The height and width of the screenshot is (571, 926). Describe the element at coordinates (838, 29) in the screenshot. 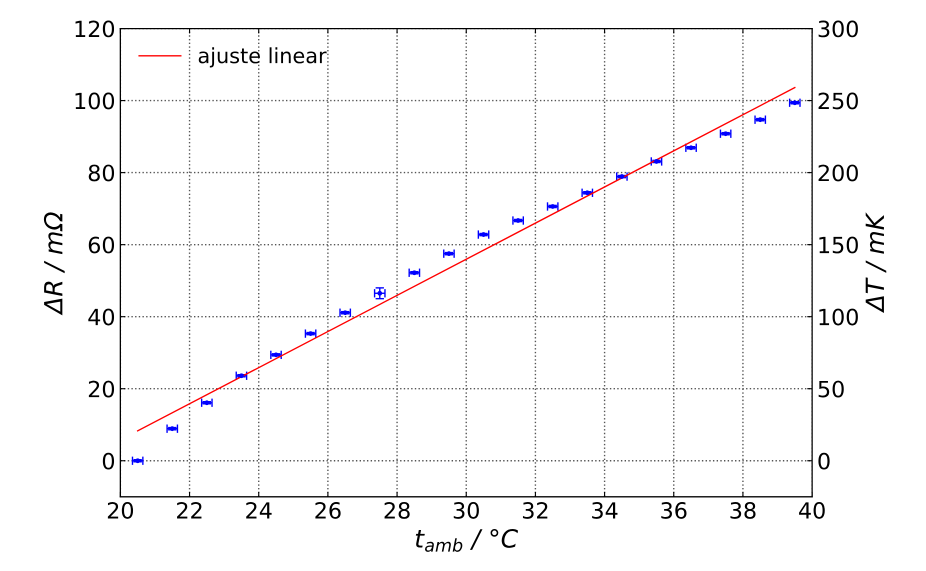

I see `y2-tick-label: 300` at that location.